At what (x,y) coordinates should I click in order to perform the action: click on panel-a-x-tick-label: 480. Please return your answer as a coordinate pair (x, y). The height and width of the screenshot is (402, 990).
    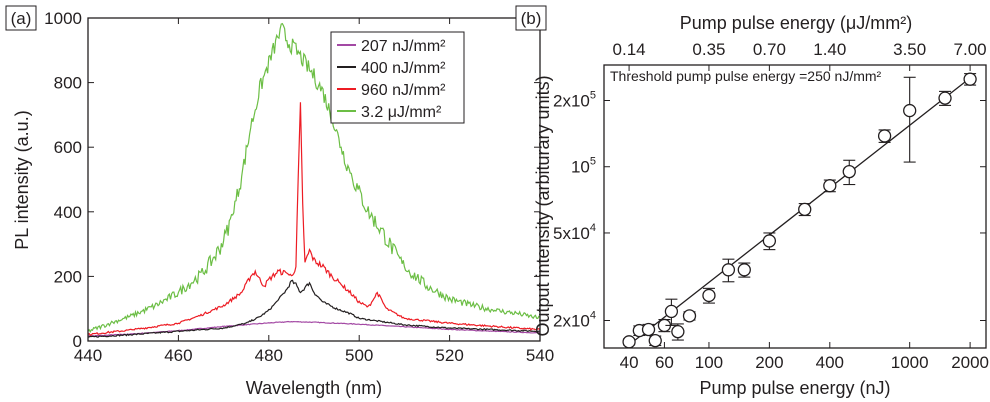
    Looking at the image, I should click on (269, 355).